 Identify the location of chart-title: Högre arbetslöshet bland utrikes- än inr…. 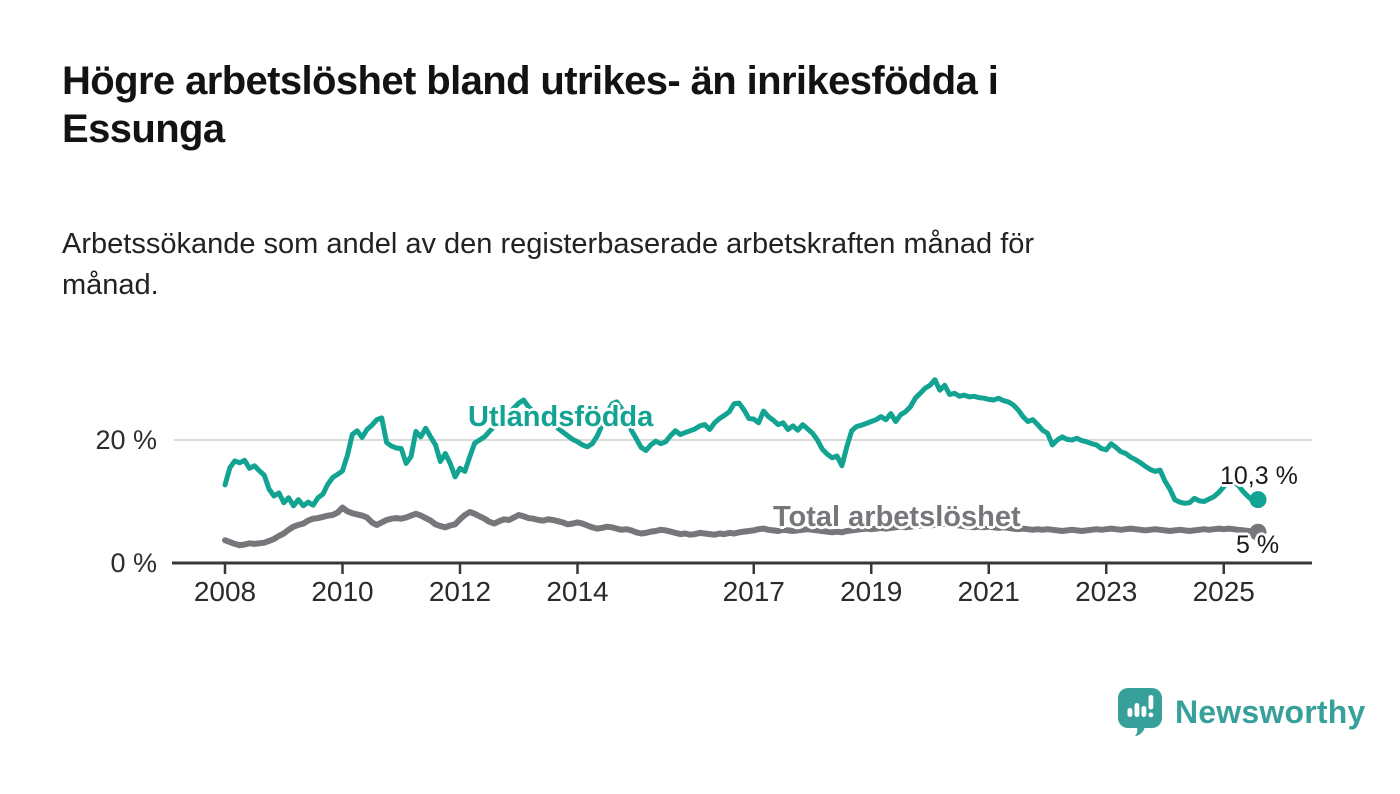
(530, 105).